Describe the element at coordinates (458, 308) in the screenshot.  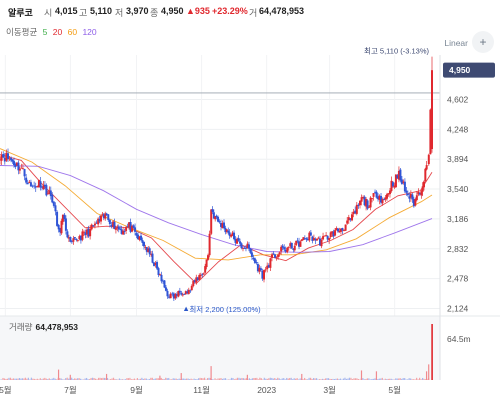
I see `price-tick-label: 2,124` at that location.